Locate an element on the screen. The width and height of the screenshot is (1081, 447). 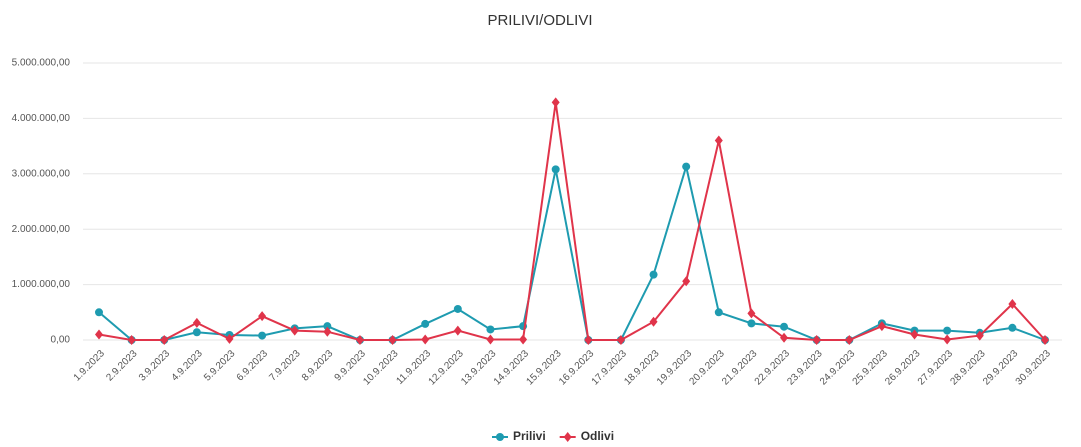
y-tick-label: 2.000.000,00 is located at coordinates (41, 229).